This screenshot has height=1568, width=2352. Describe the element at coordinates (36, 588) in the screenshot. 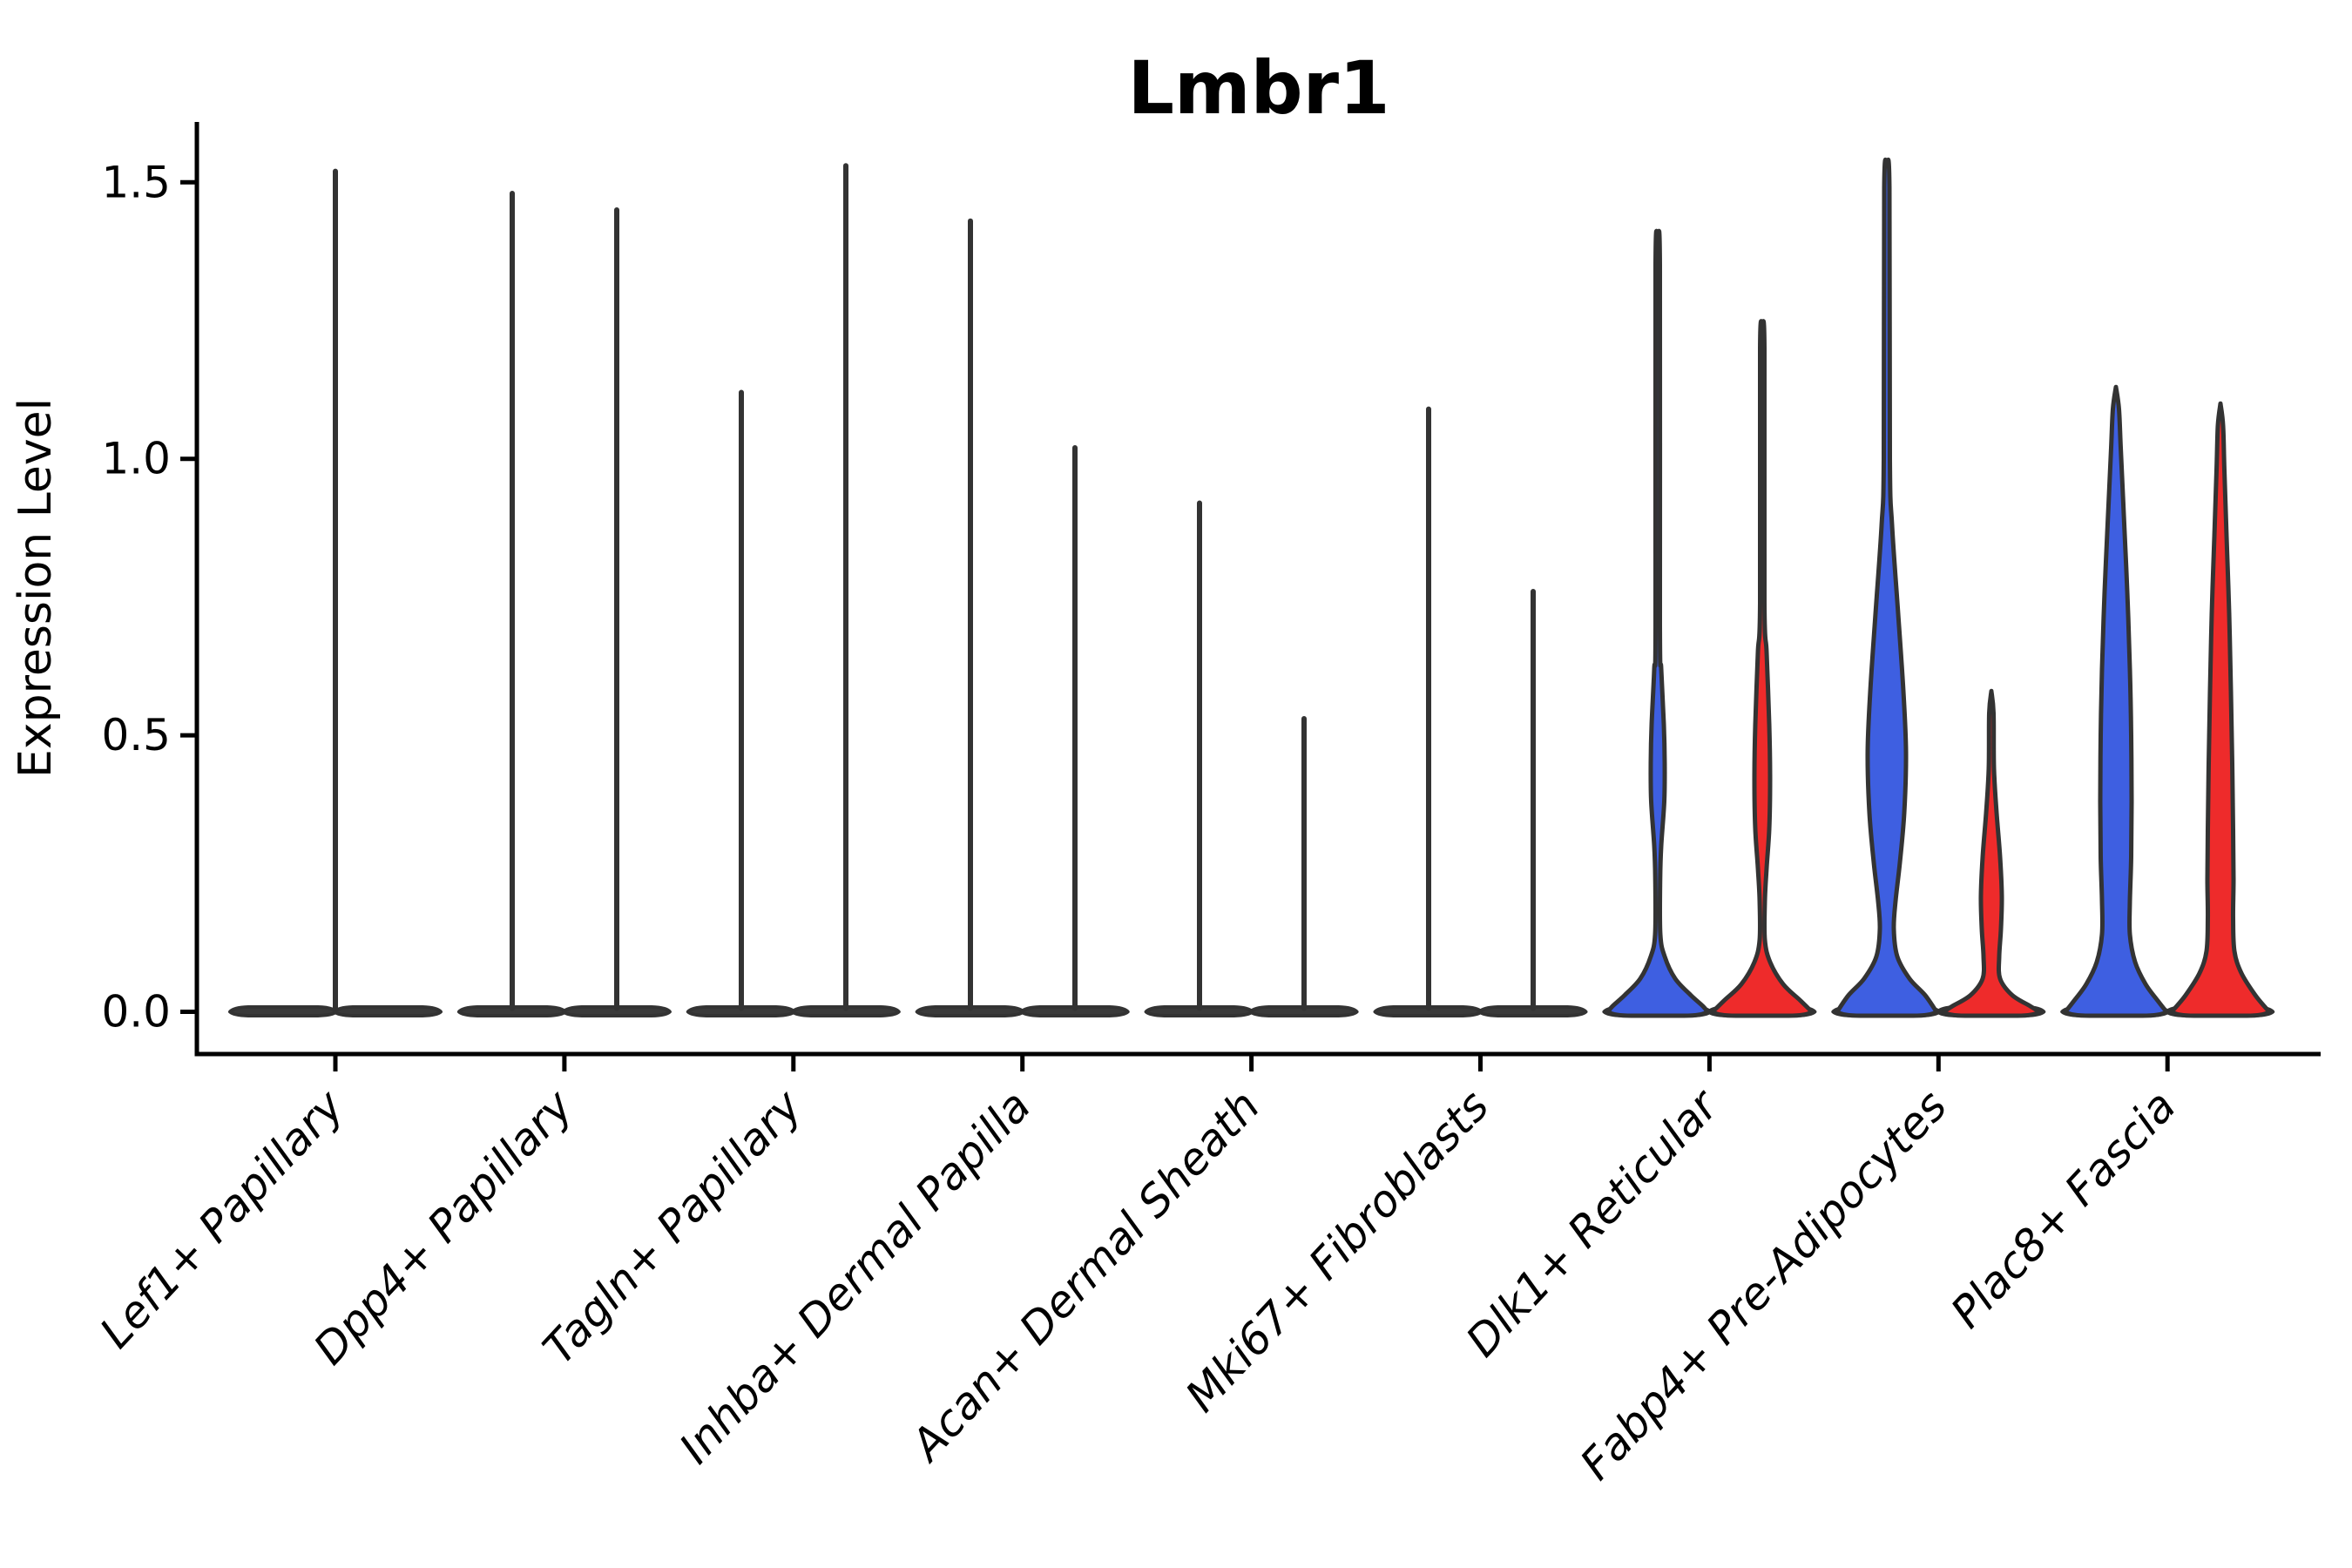

I see `y-axis-label: Expression Level` at that location.